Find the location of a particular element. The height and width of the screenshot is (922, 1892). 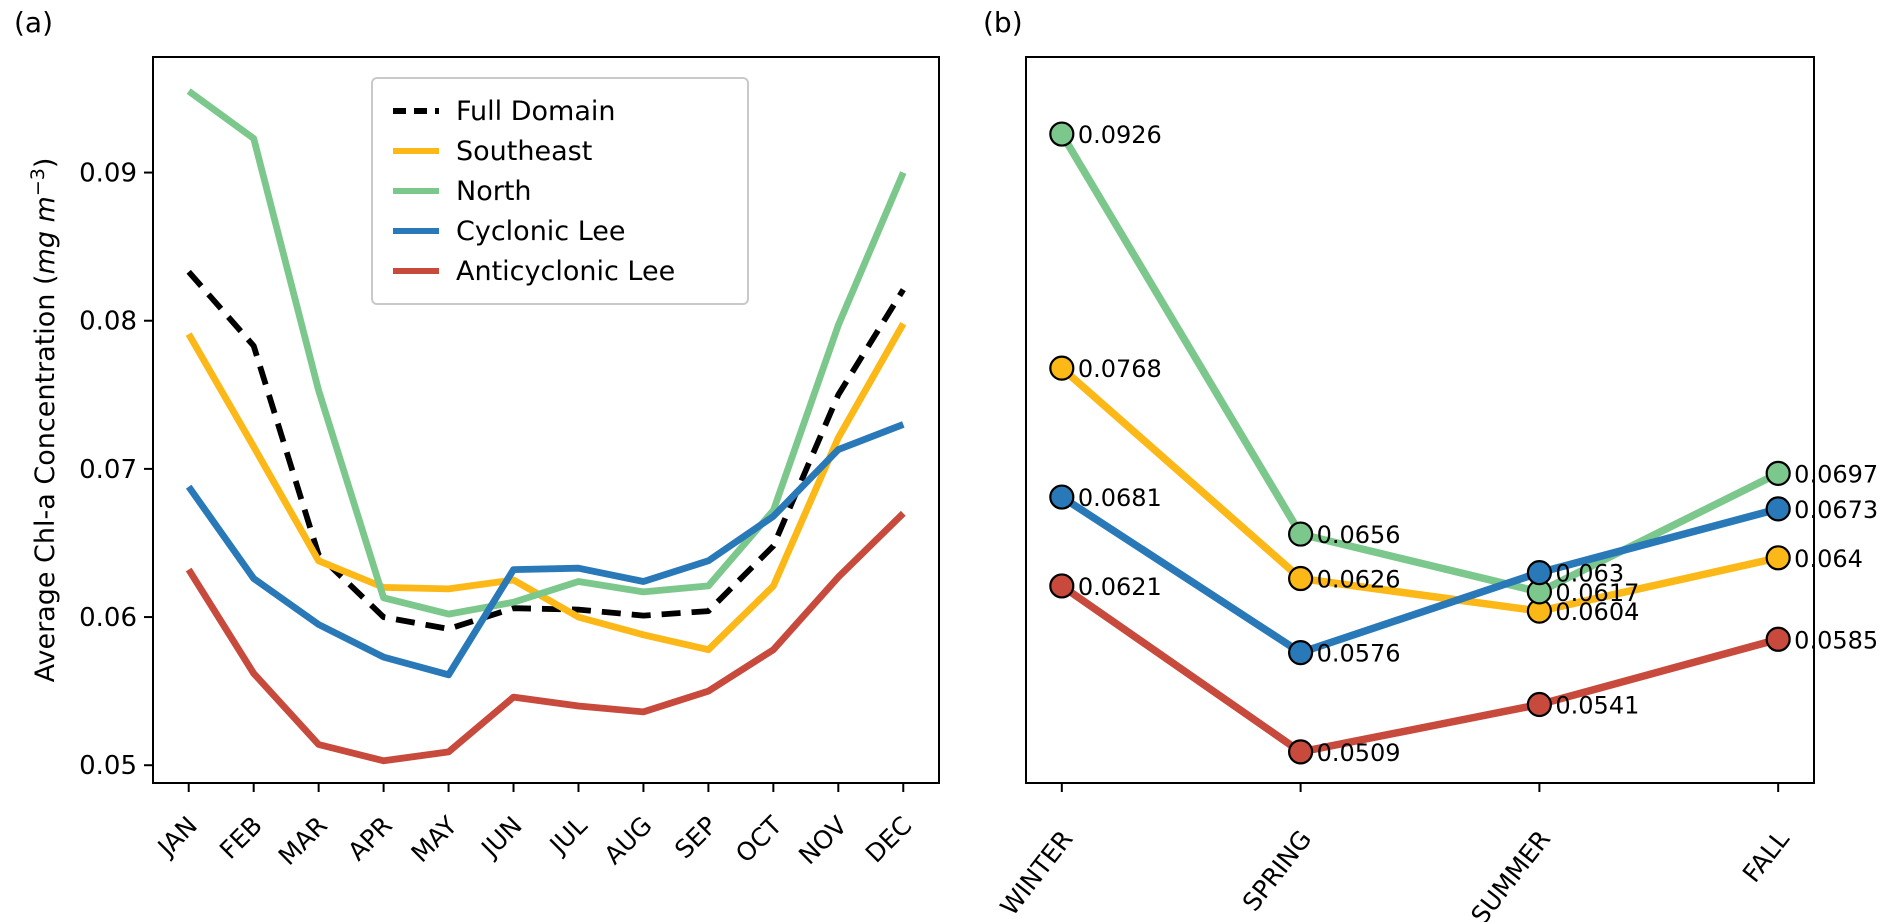

value-label-cyclonic-lee-fall: 0.0673 is located at coordinates (1836, 510).